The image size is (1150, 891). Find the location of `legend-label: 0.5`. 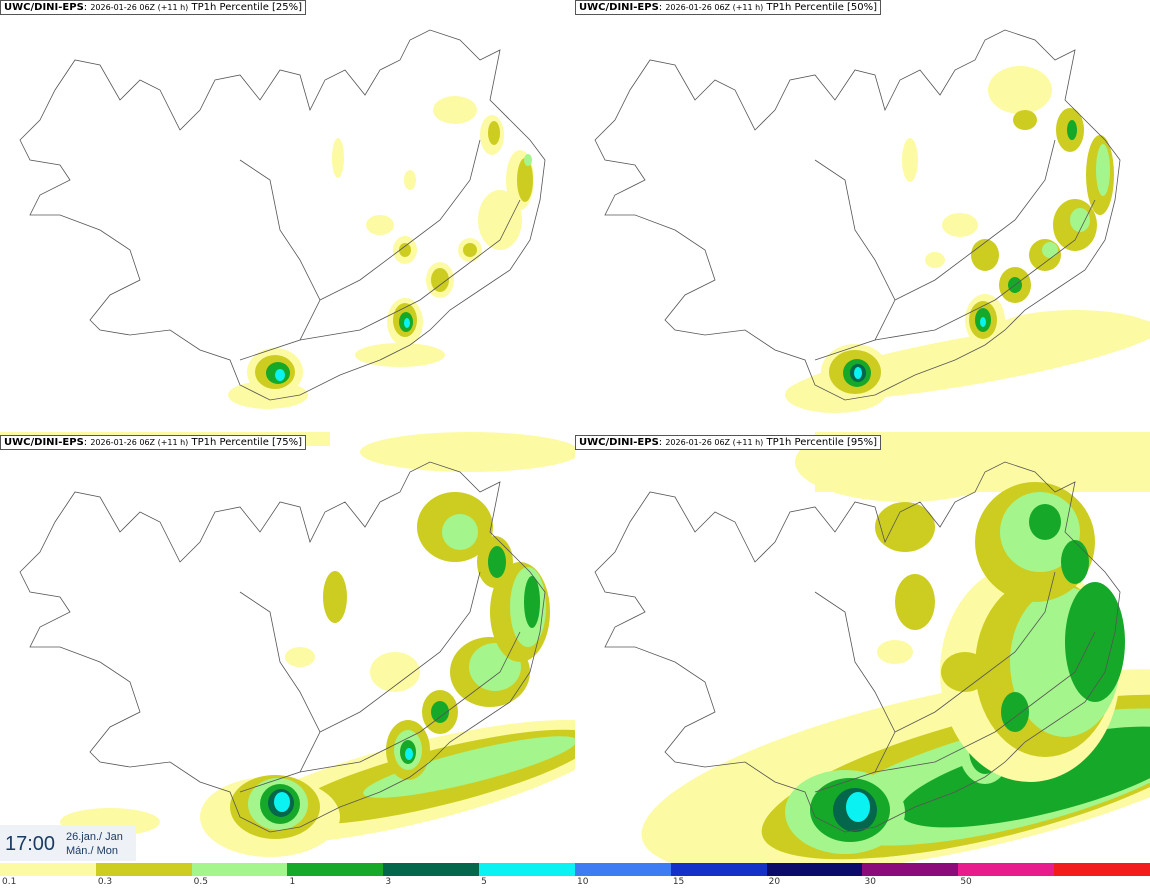

legend-label: 0.5 is located at coordinates (200, 882).